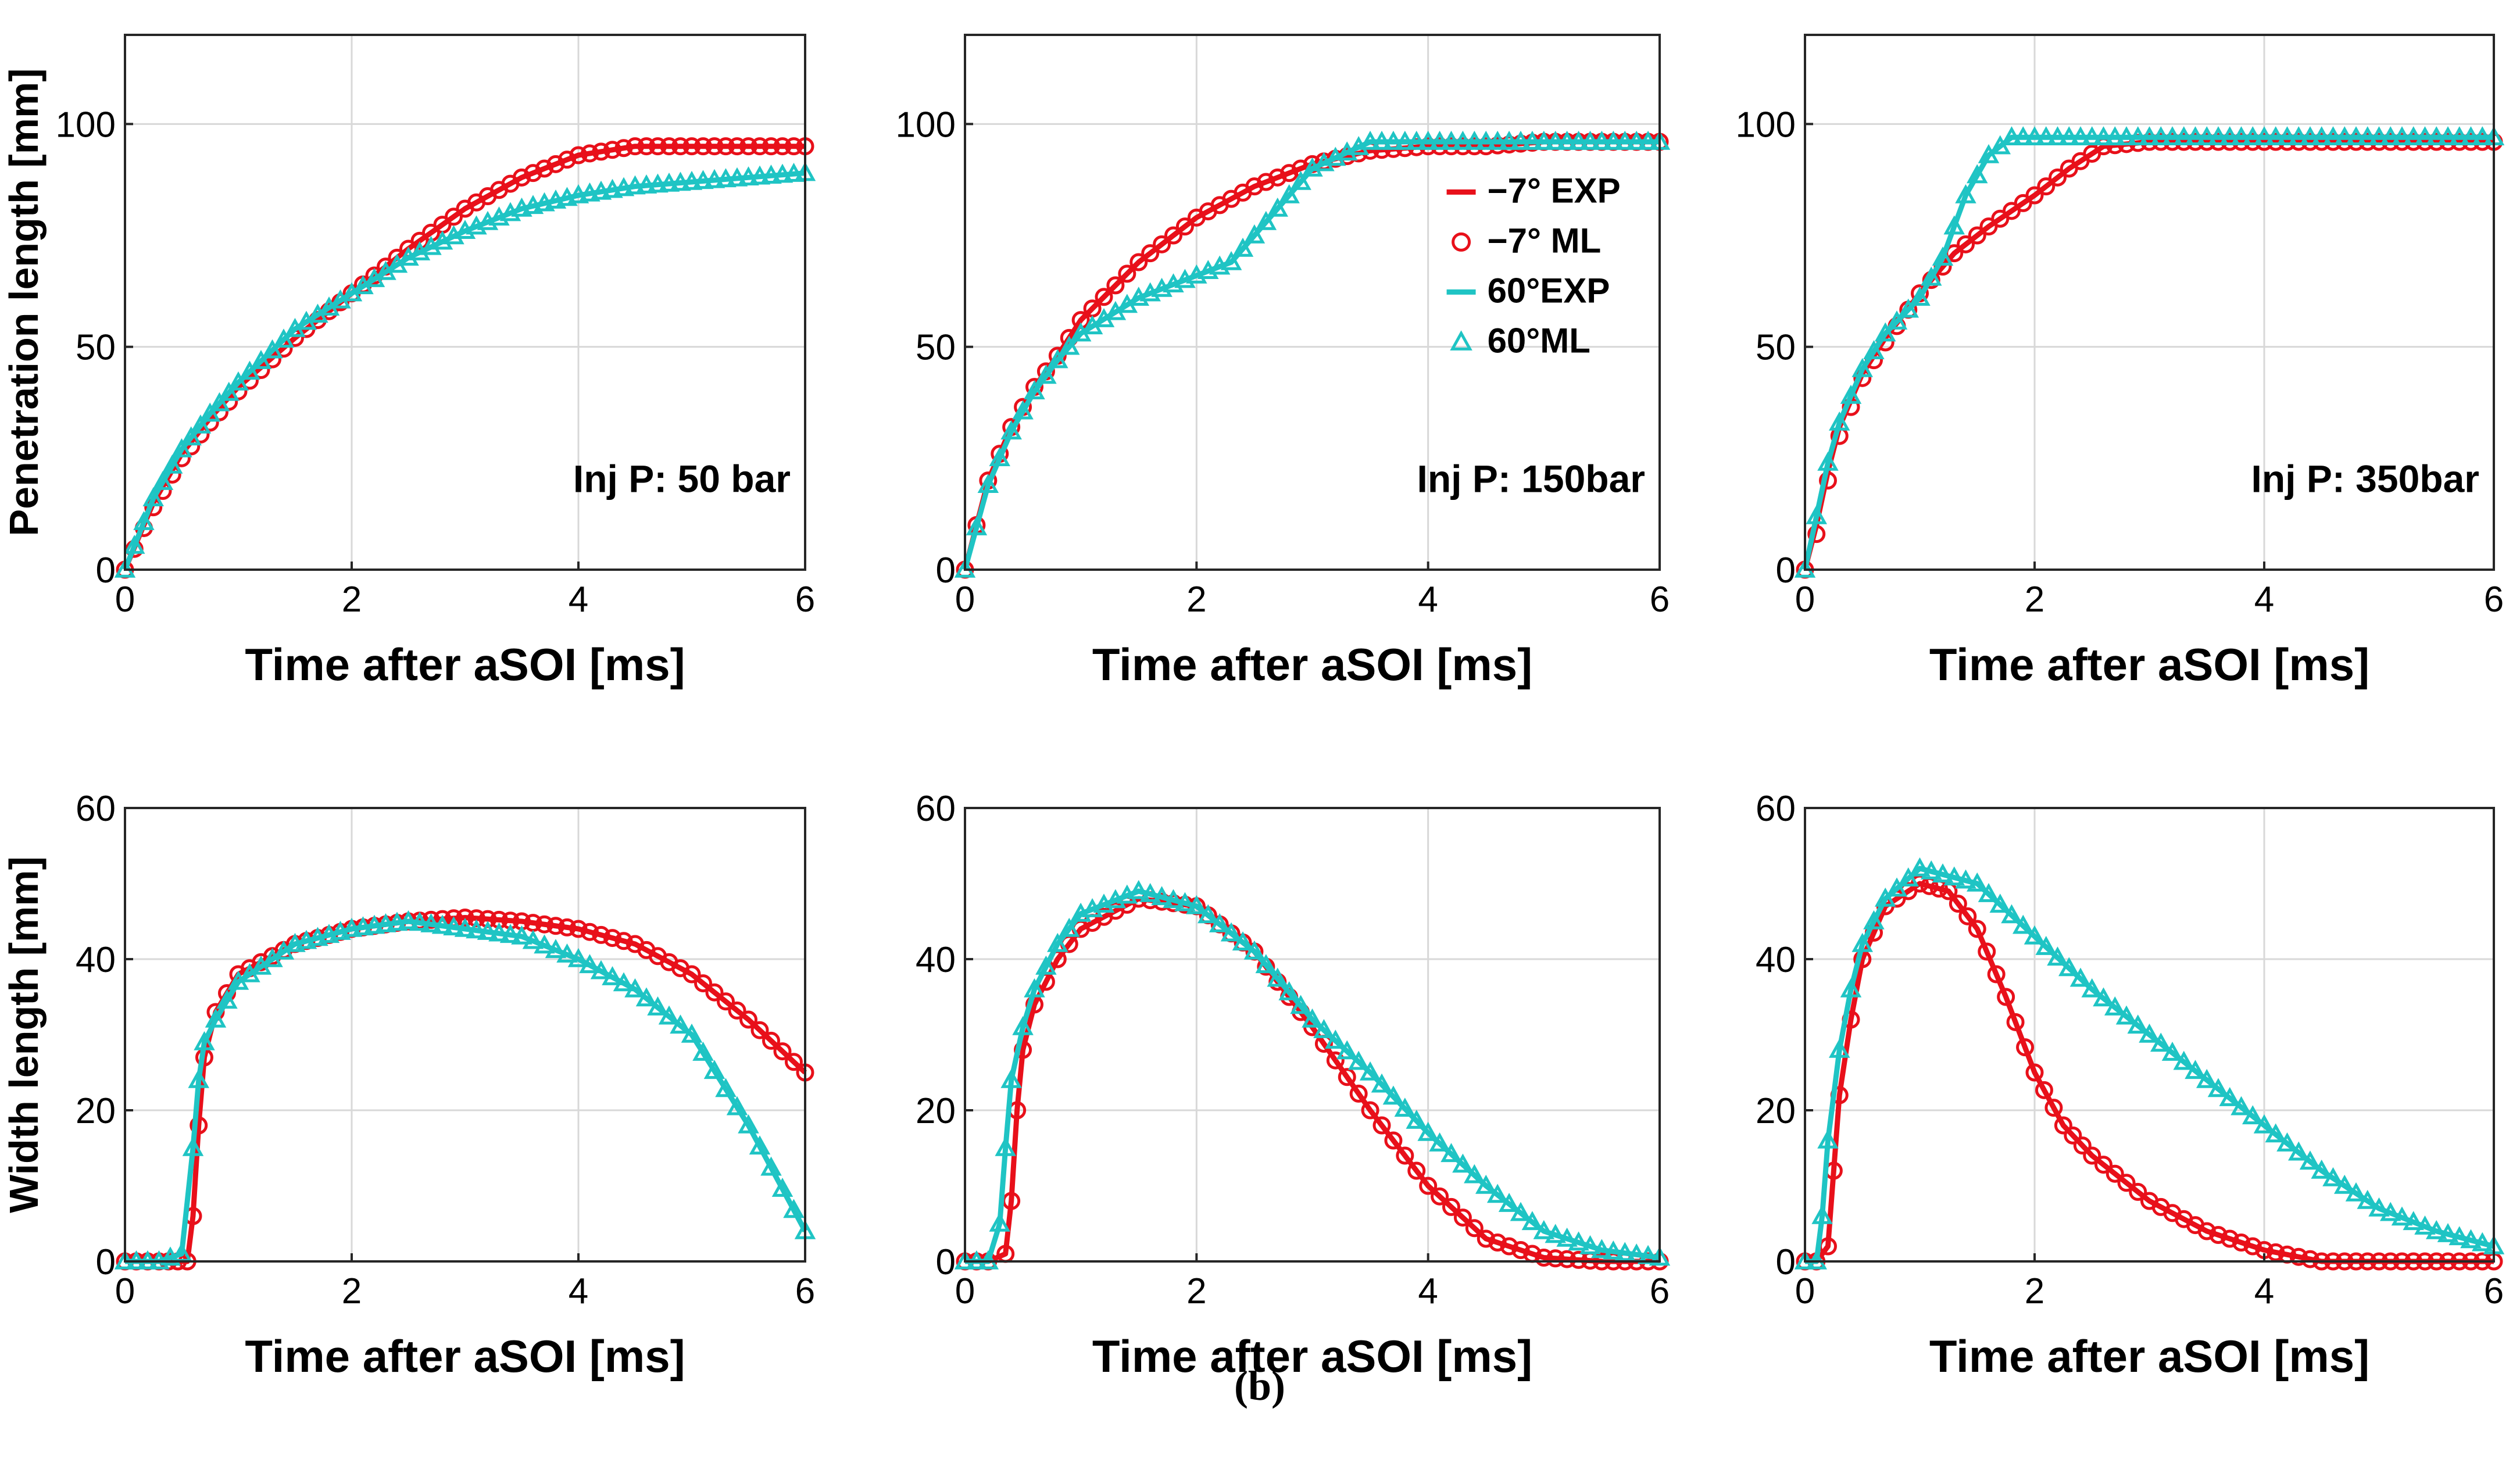 Image resolution: width=2520 pixels, height=1473 pixels. I want to click on legend-triangle-icon, so click(1461, 340).